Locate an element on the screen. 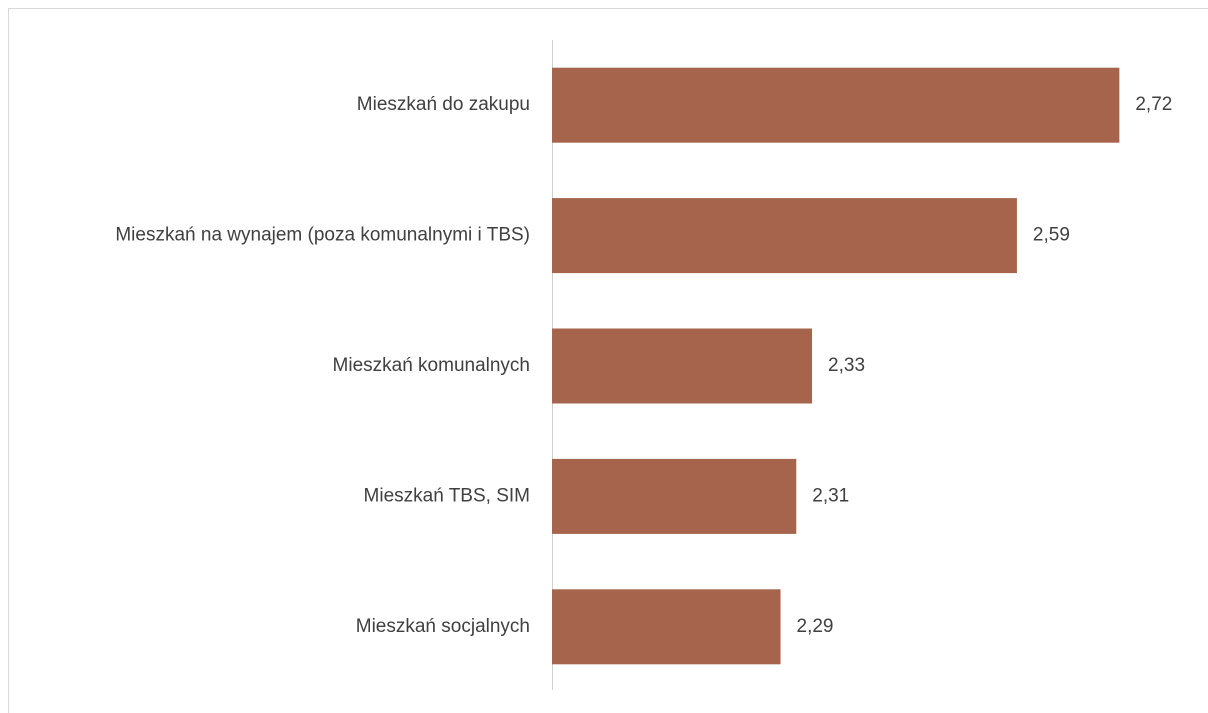  data-label: 2,29 is located at coordinates (815, 626).